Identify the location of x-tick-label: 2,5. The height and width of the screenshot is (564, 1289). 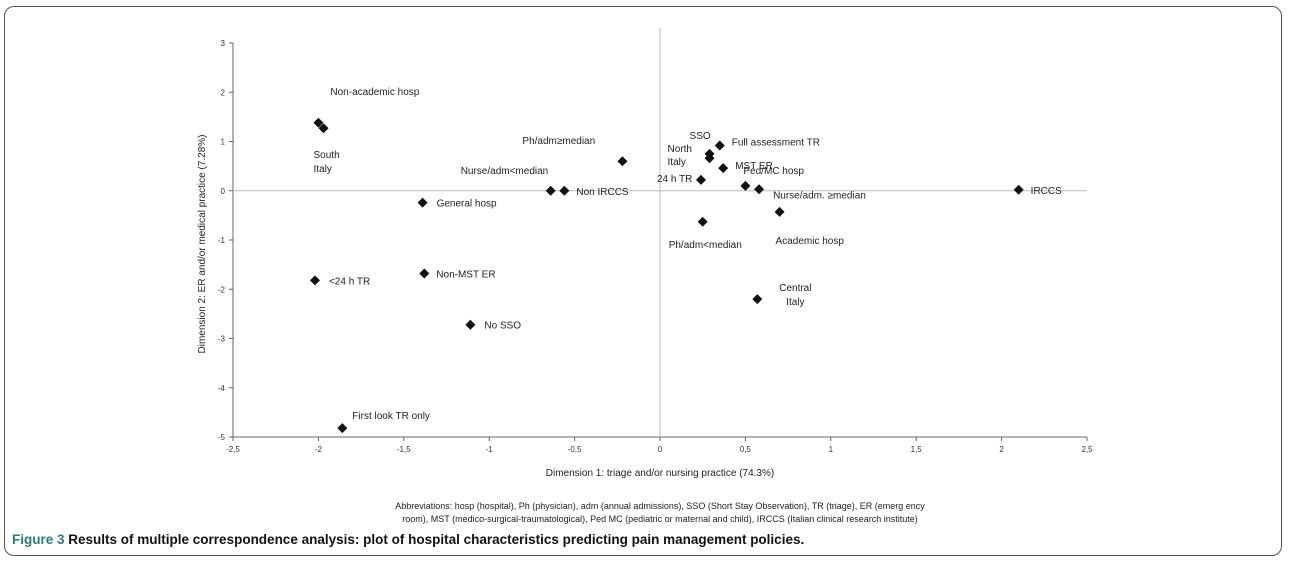
(1087, 449).